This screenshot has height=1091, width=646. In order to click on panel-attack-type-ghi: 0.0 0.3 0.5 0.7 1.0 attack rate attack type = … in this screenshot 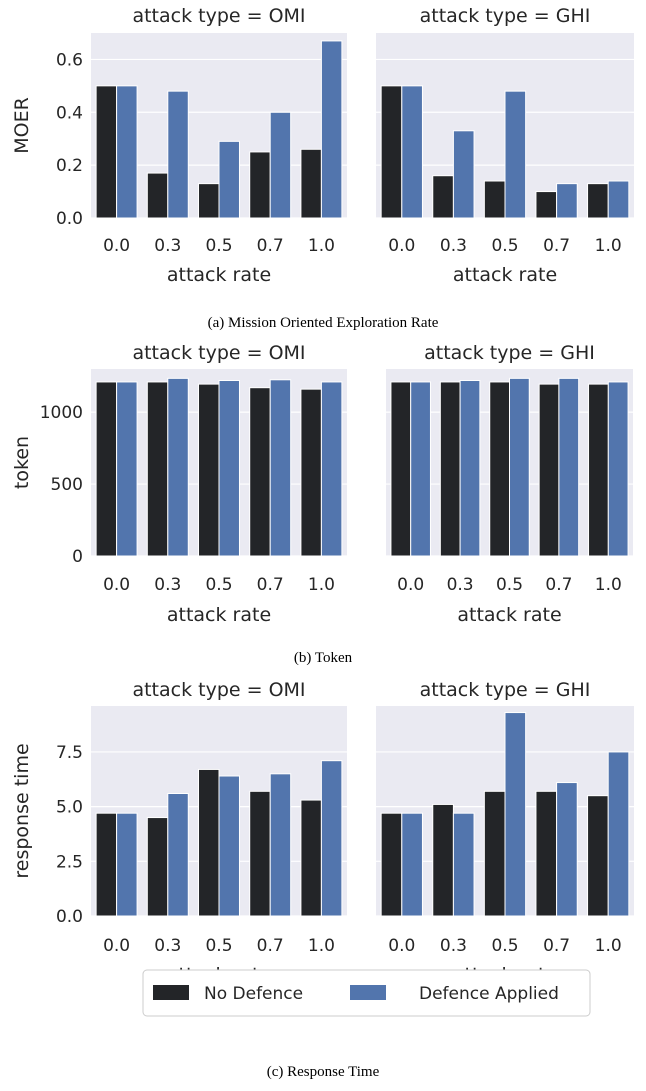, I will do `click(505, 145)`.